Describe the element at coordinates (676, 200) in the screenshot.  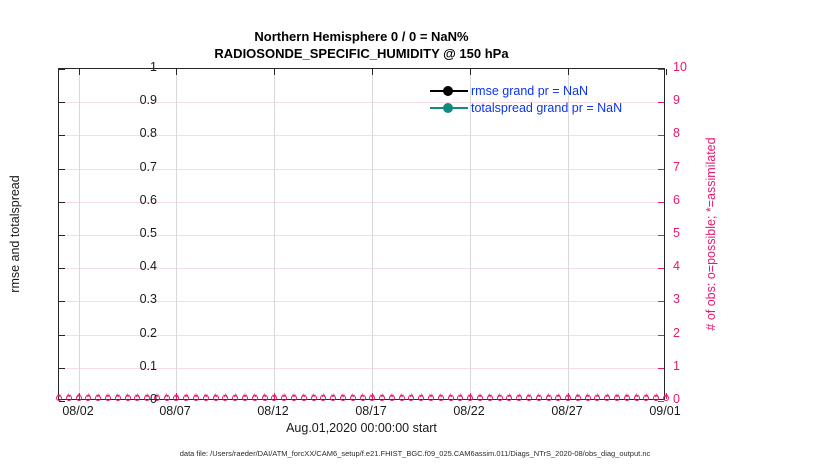
I see `y-axis-right-ticklabel: 6` at that location.